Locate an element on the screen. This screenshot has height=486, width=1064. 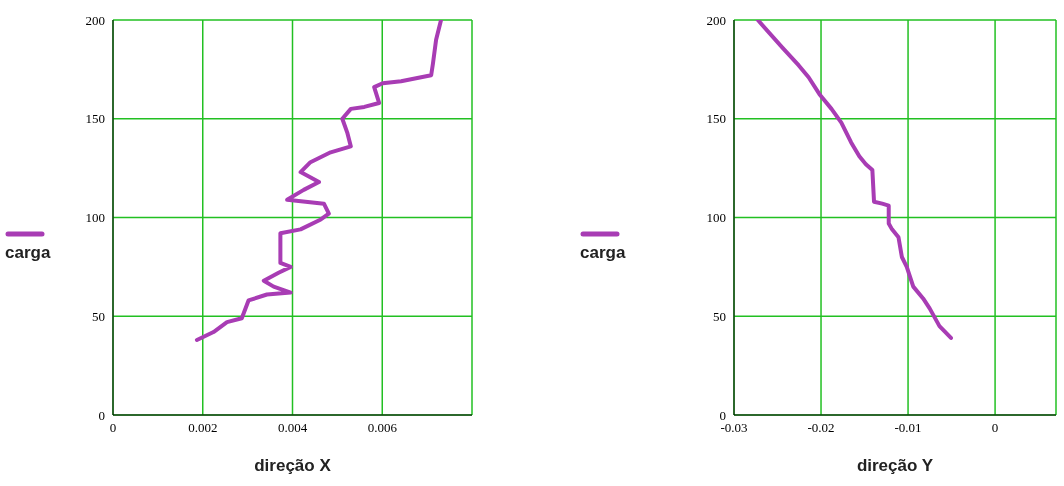
x-tick-label: -0.02 is located at coordinates (821, 428).